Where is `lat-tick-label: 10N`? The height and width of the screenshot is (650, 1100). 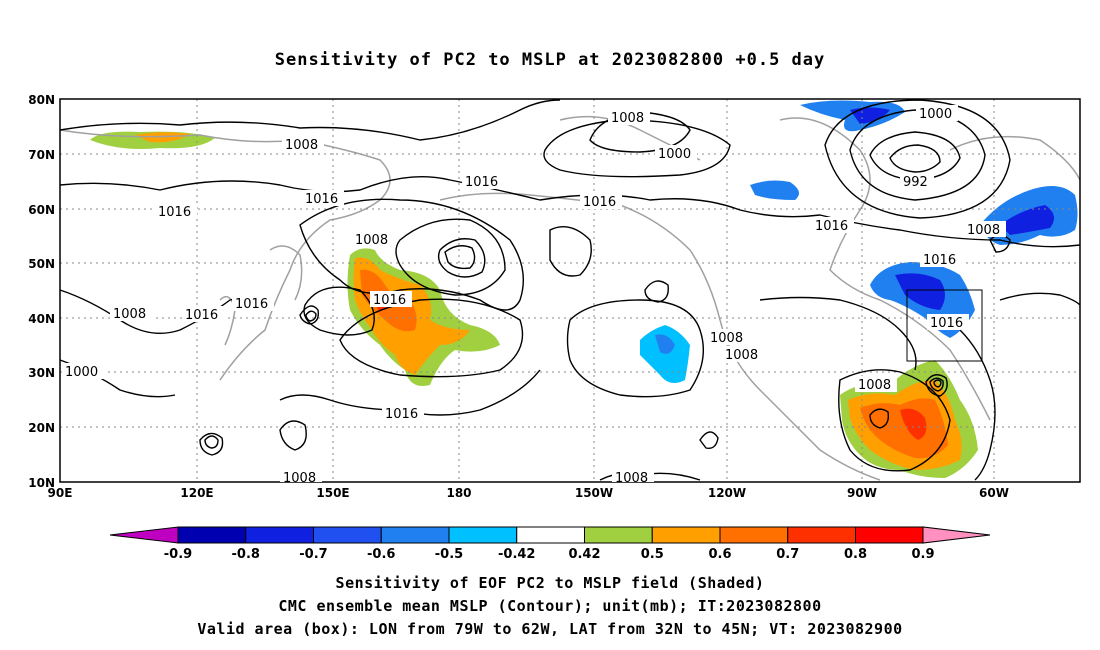 lat-tick-label: 10N is located at coordinates (41, 483).